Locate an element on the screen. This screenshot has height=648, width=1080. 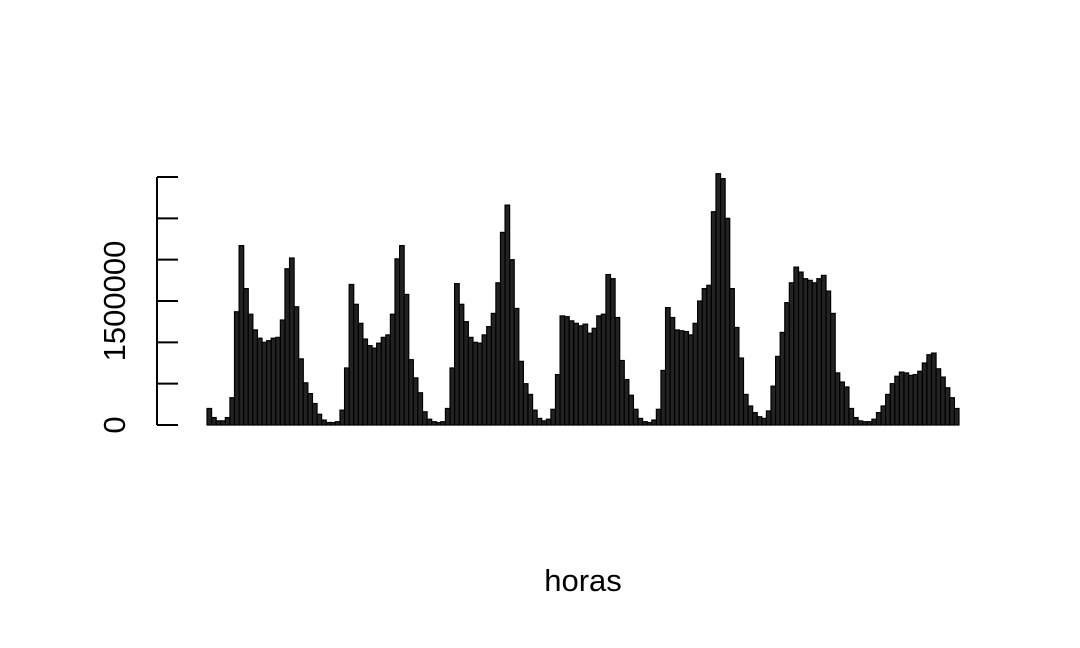
y-tick-label: 0 is located at coordinates (114, 424).